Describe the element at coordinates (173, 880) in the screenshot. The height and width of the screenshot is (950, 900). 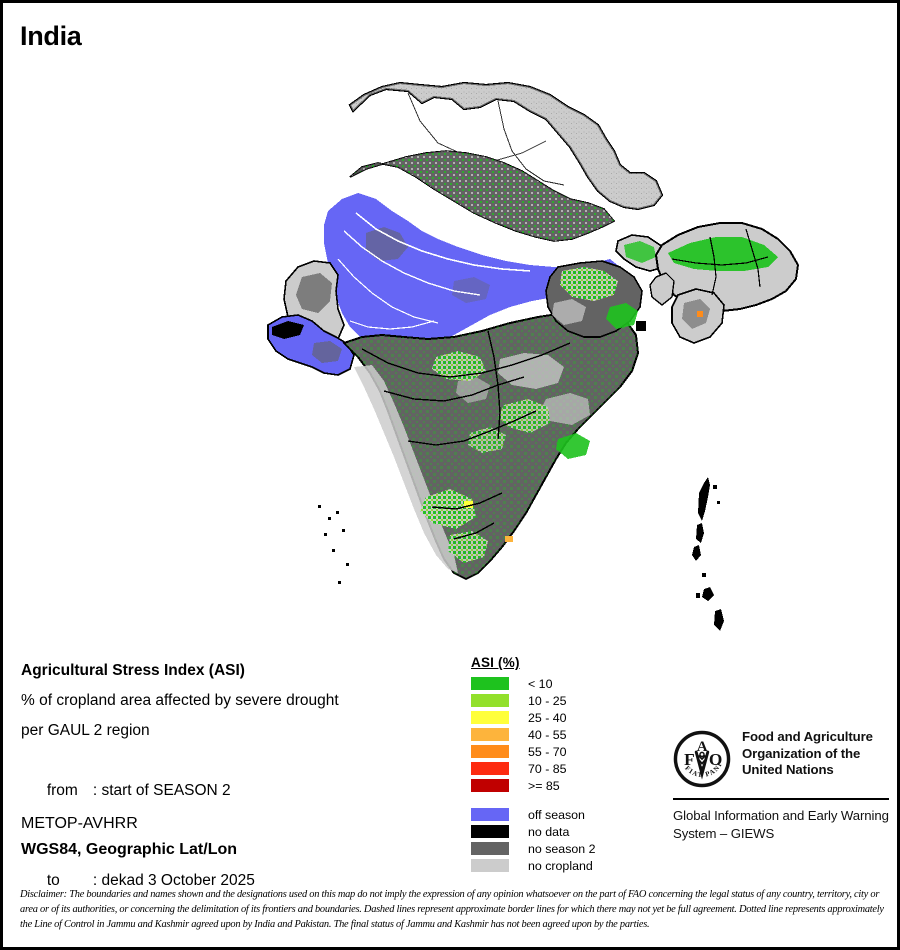
I see `period-to-value: : dekad 3 October 2025` at that location.